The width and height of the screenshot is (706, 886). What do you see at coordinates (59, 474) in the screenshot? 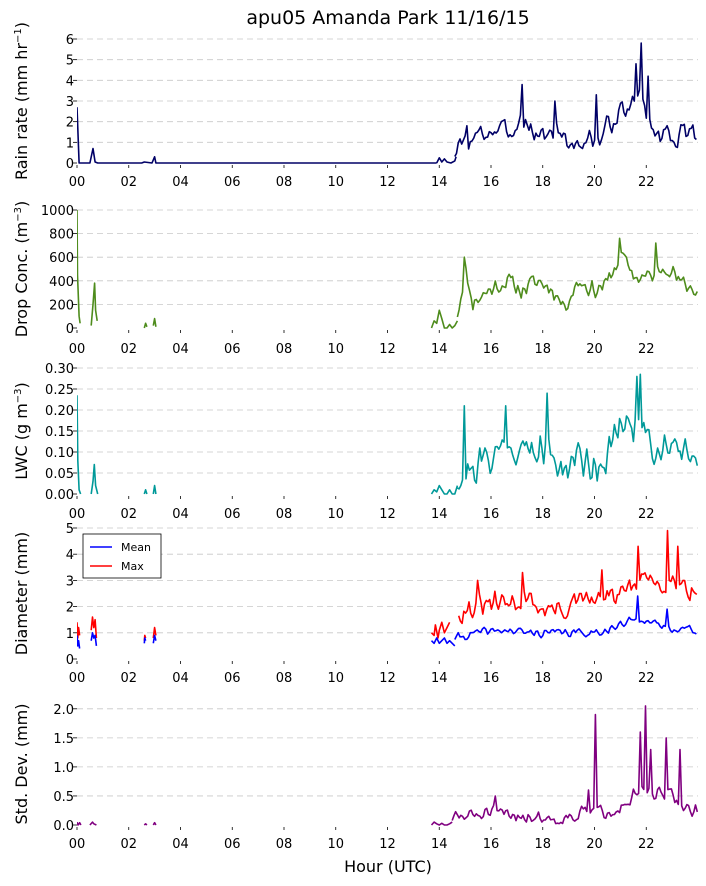
I see `y-tick-label: 0.05` at bounding box center [59, 474].